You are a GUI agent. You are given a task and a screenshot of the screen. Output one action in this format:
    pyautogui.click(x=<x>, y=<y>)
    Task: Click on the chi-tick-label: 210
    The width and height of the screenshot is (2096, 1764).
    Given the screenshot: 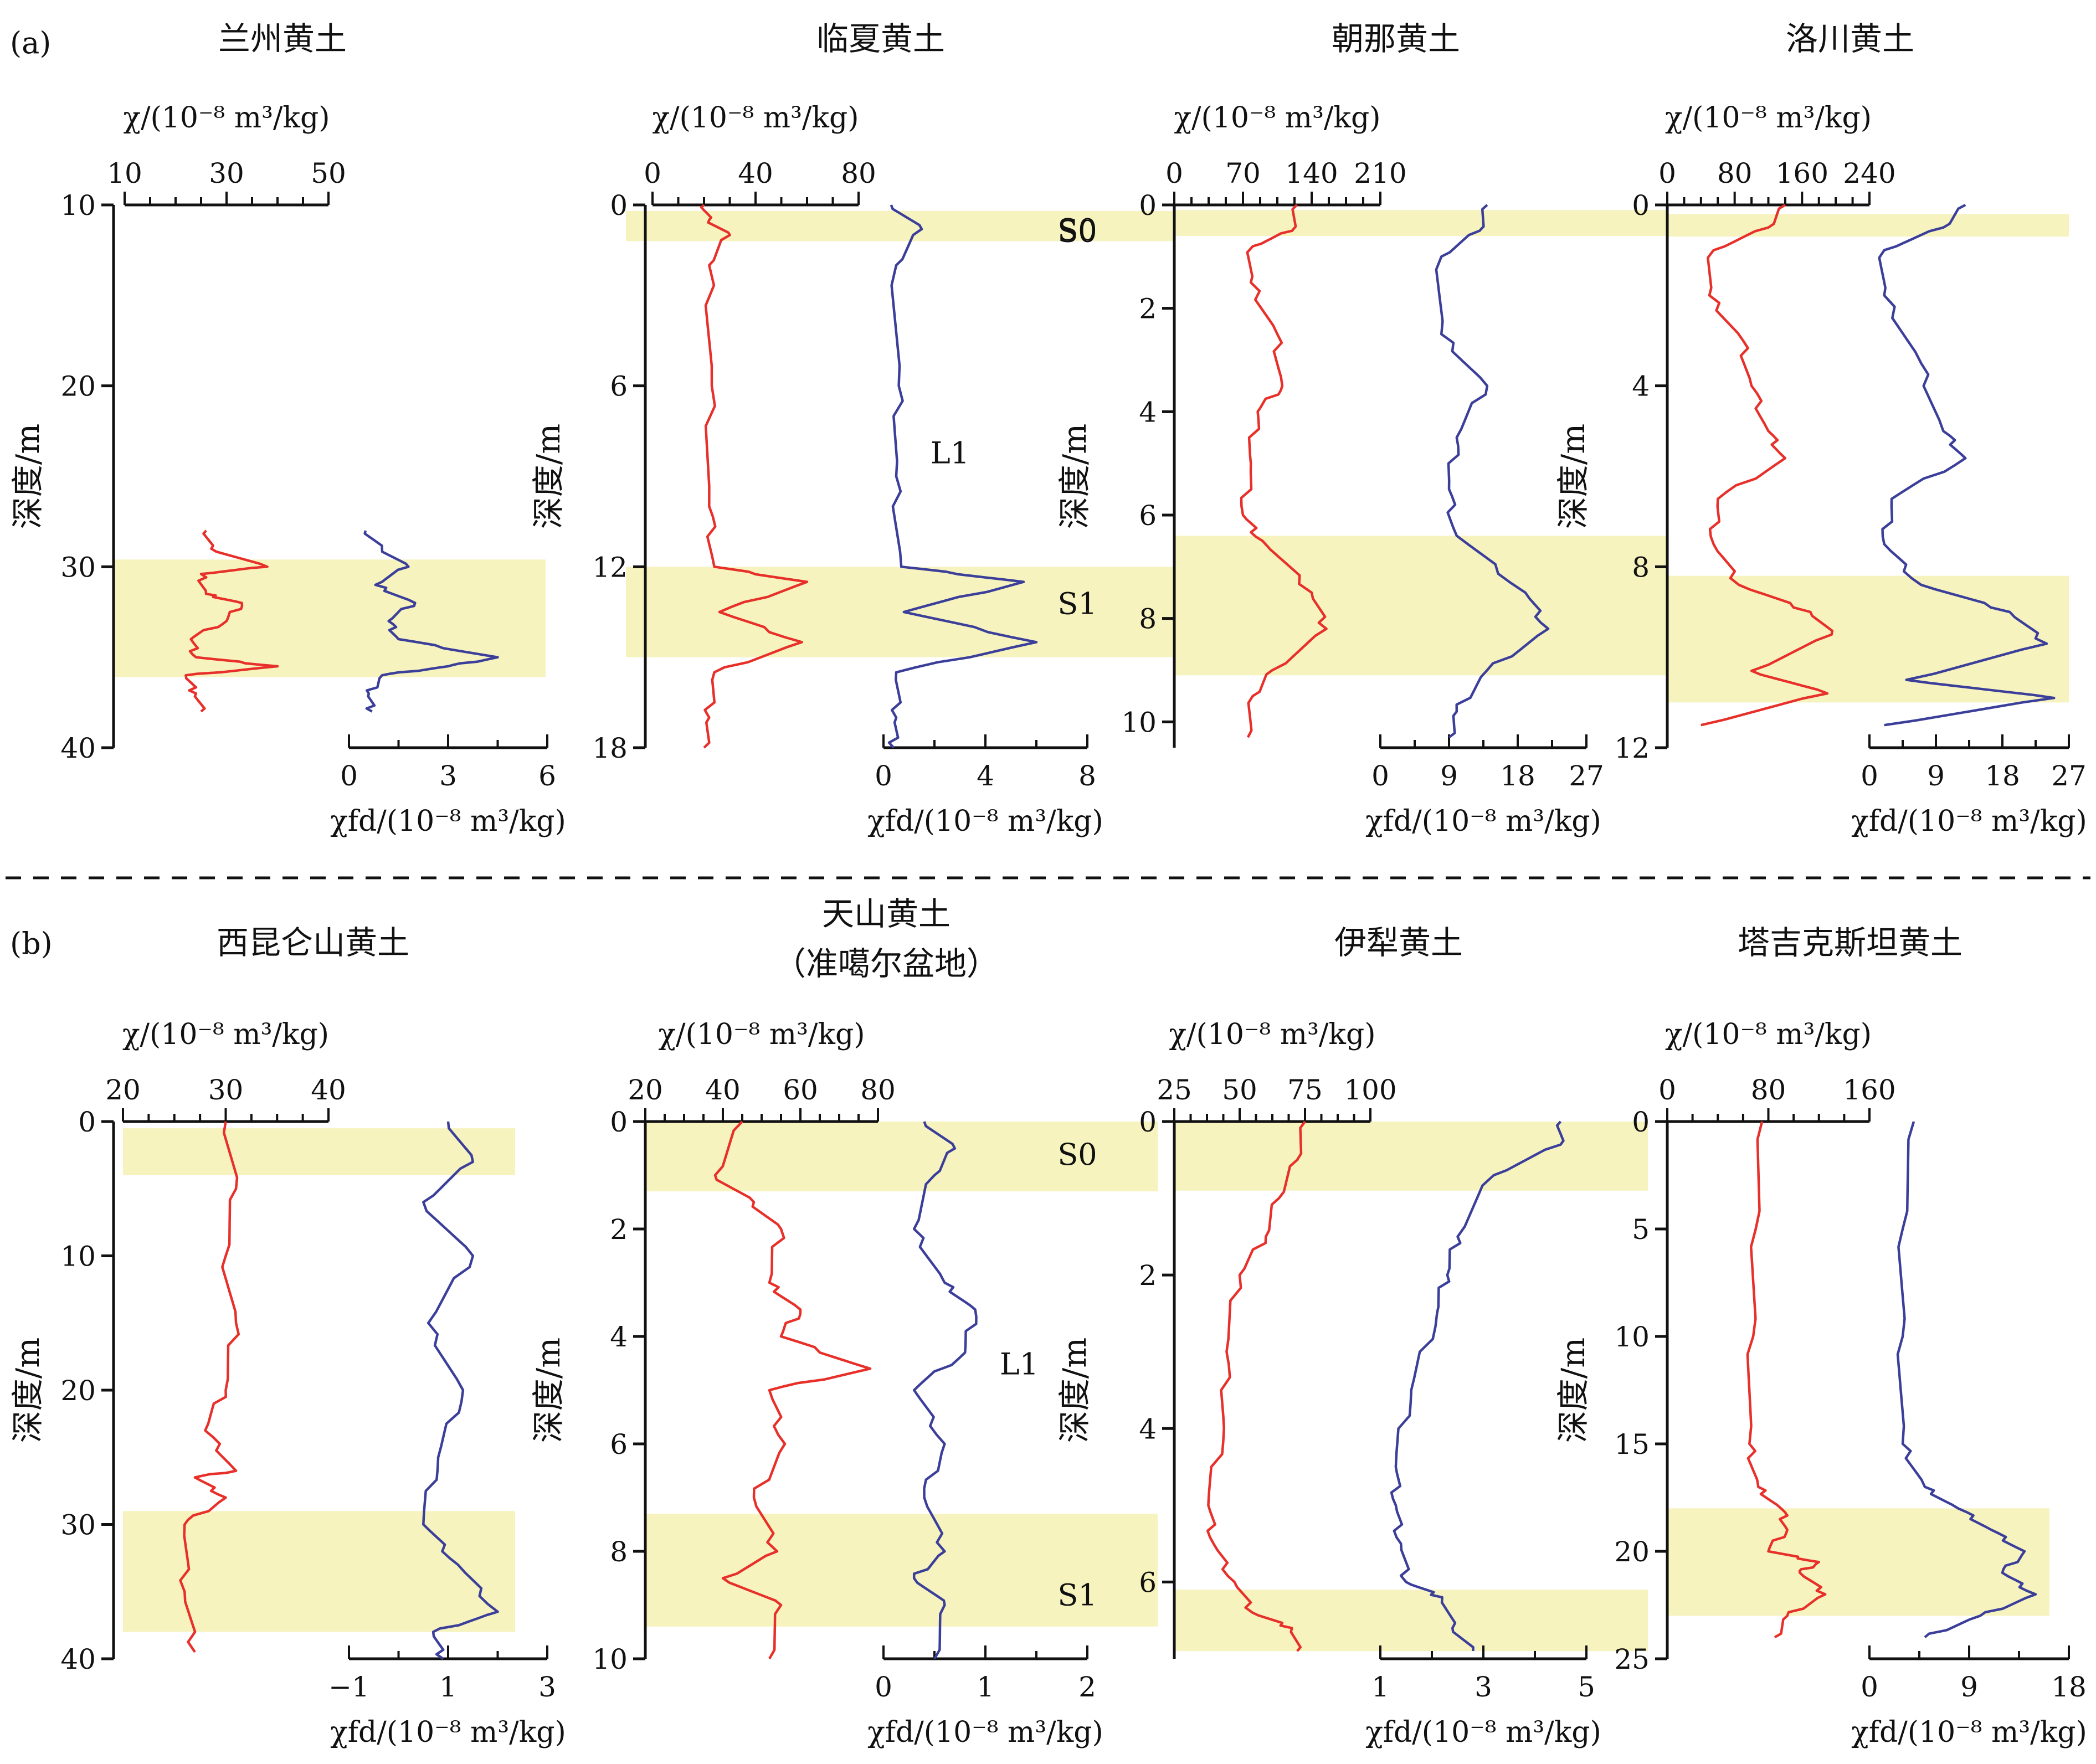 What is the action you would take?
    pyautogui.click(x=1380, y=173)
    